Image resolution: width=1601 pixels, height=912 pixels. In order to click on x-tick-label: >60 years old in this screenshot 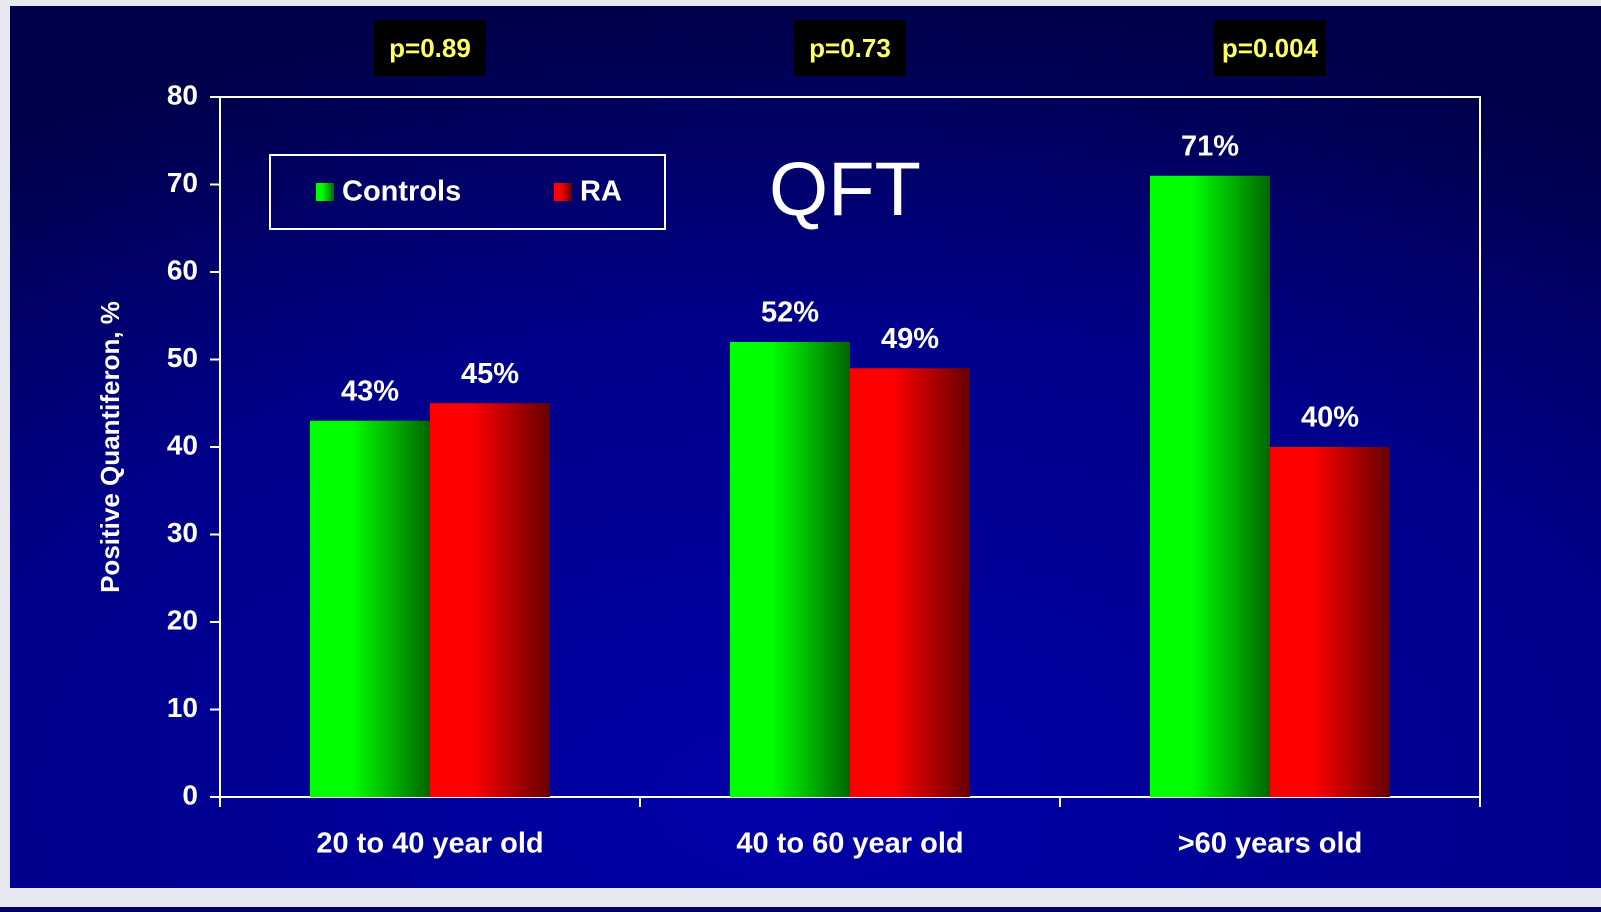, I will do `click(1270, 844)`.